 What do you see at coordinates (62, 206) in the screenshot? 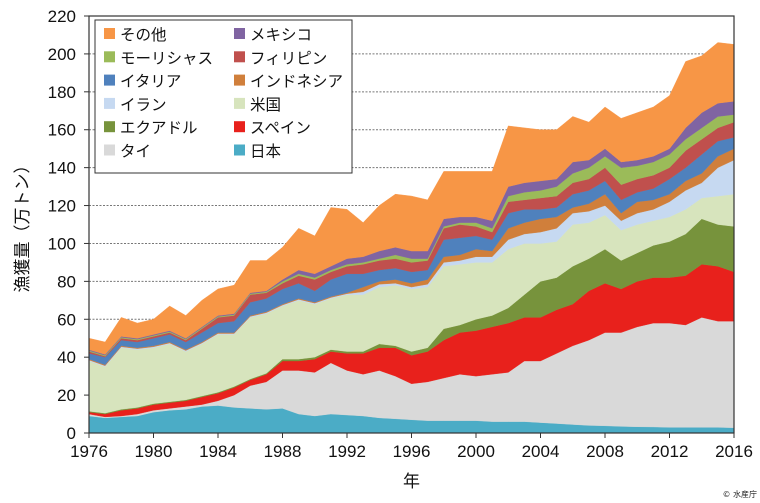
I see `y-tick-label: 120` at bounding box center [62, 206].